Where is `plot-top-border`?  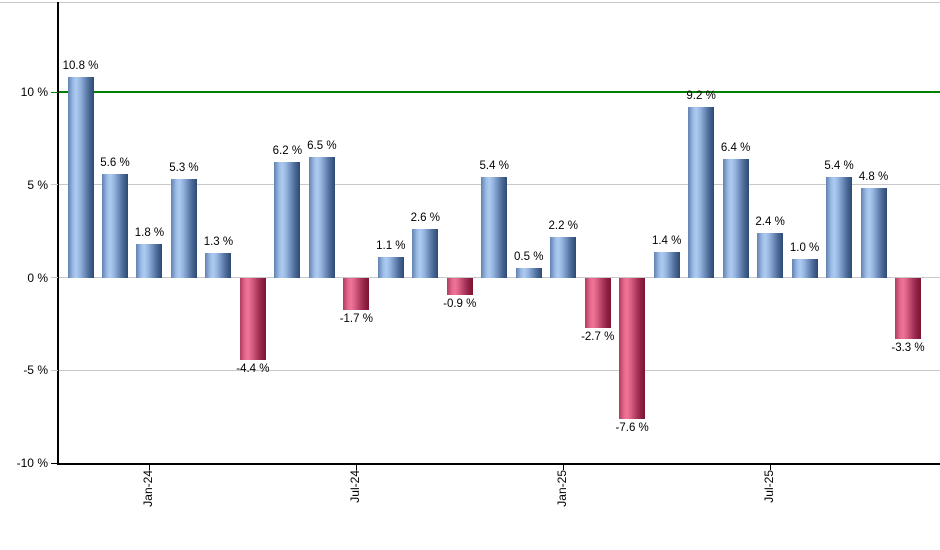 plot-top-border is located at coordinates (470, 2).